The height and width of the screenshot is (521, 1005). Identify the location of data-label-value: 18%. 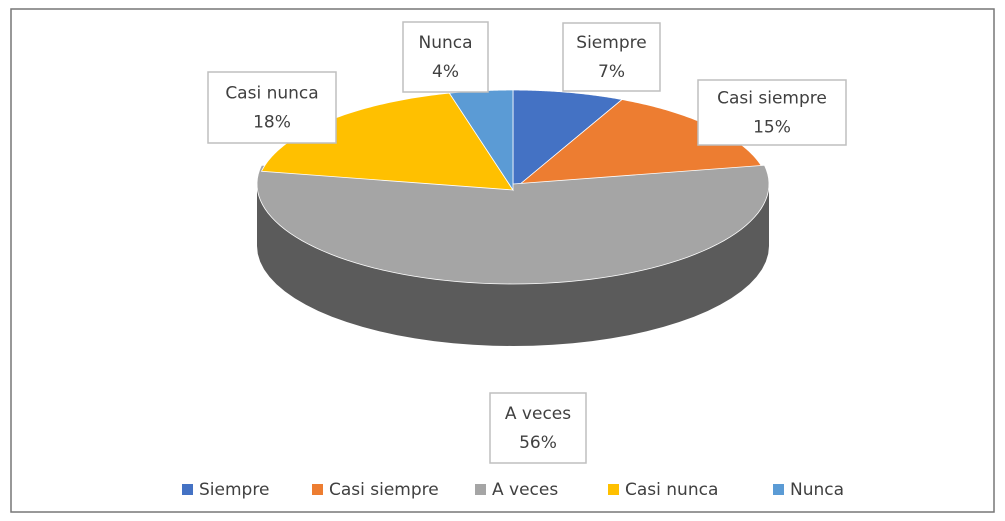
(272, 123).